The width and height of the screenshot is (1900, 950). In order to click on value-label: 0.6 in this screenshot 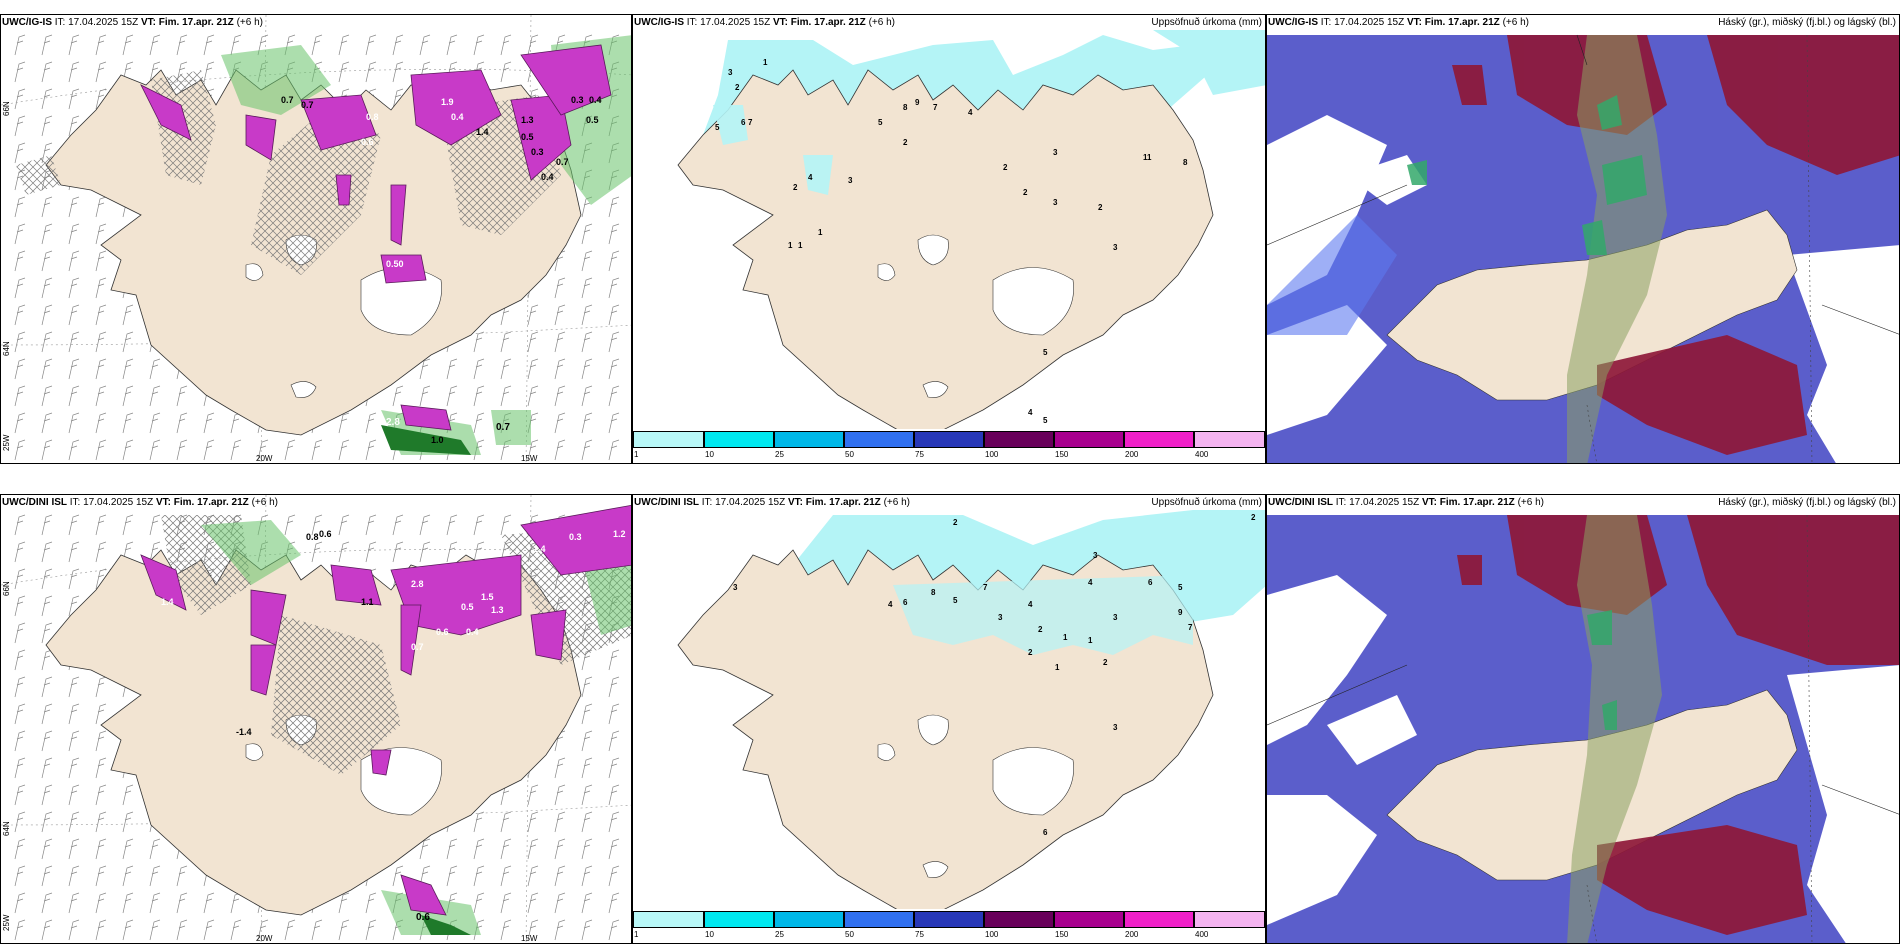, I will do `click(367, 142)`.